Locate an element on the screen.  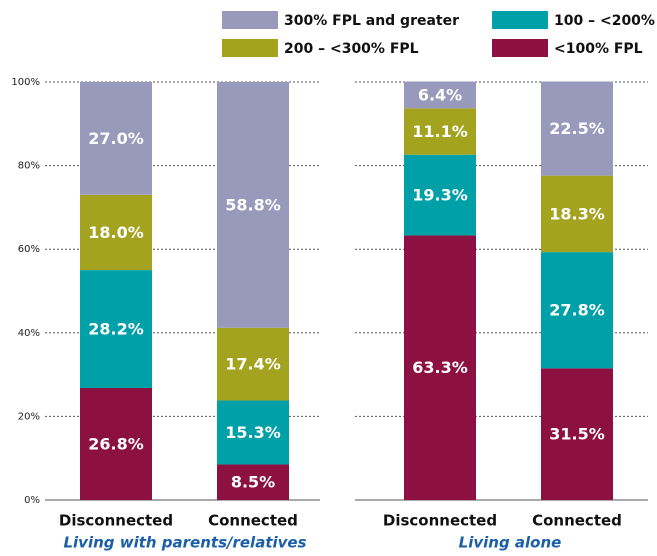
legend-label: 100 – <200% FPL is located at coordinates (605, 21).